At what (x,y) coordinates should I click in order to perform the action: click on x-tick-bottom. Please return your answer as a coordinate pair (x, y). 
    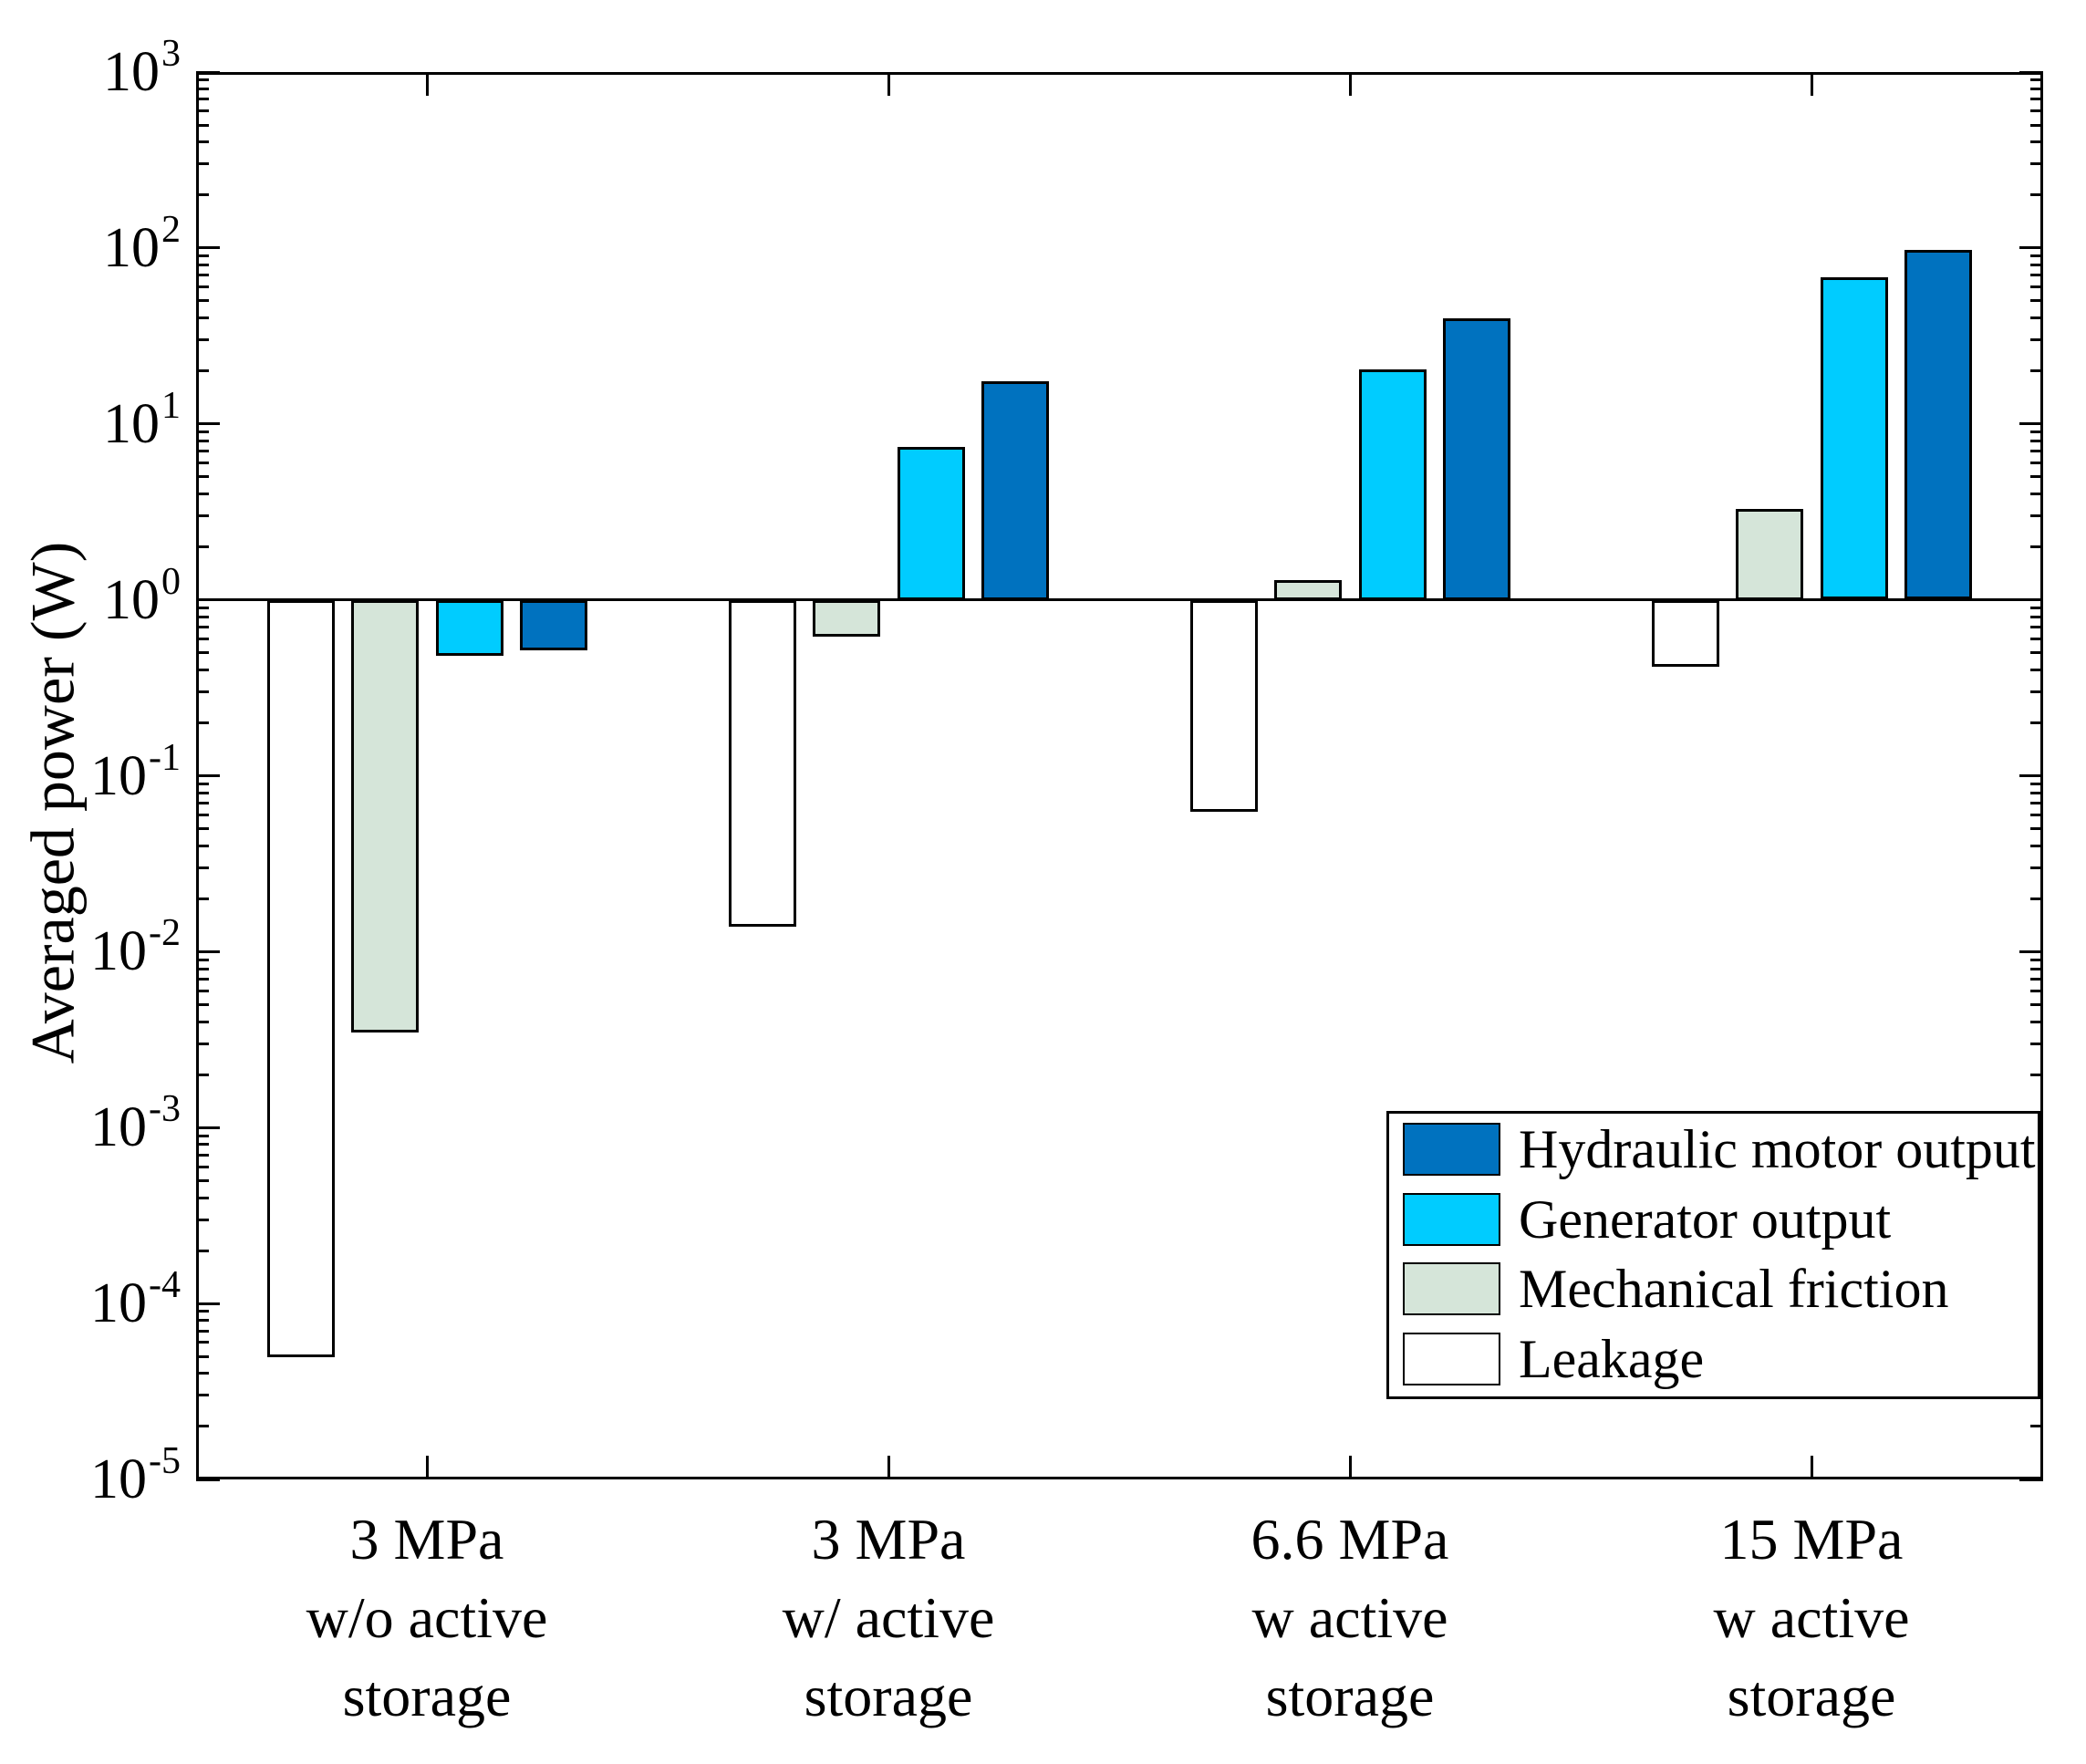
    Looking at the image, I should click on (427, 1467).